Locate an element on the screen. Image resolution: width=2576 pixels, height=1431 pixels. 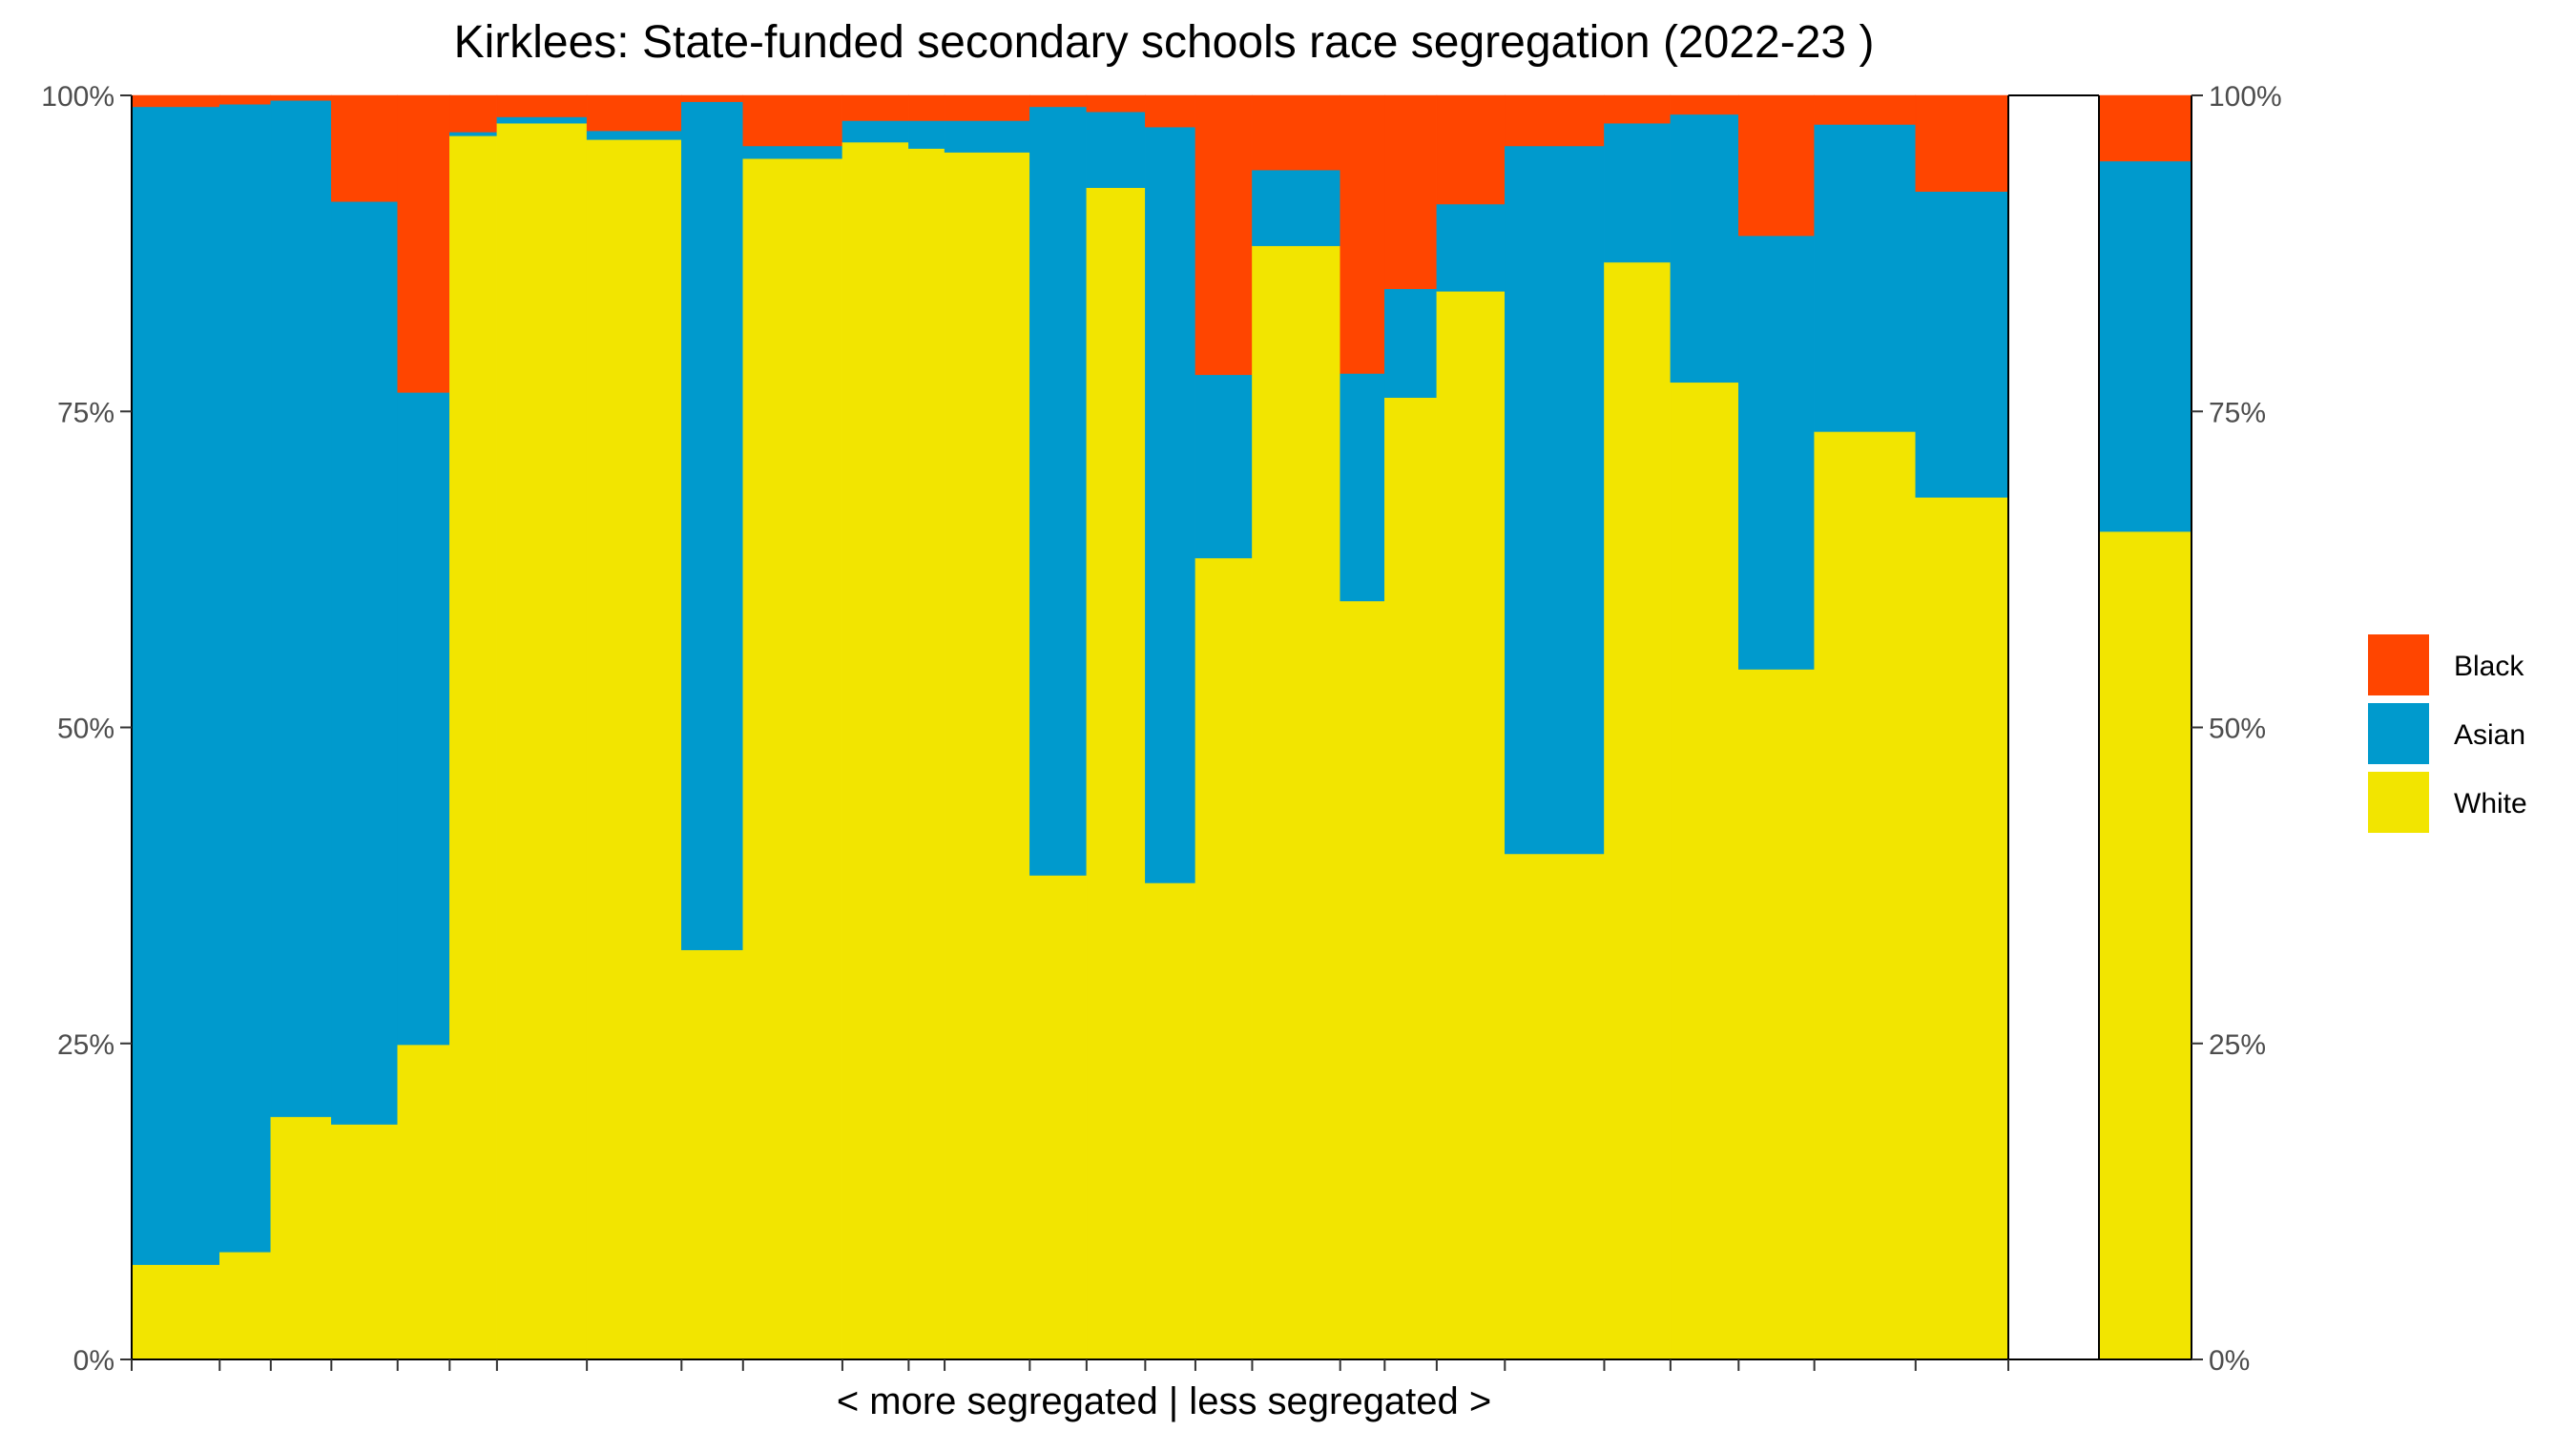
overall-segment-asian is located at coordinates (2145, 346).